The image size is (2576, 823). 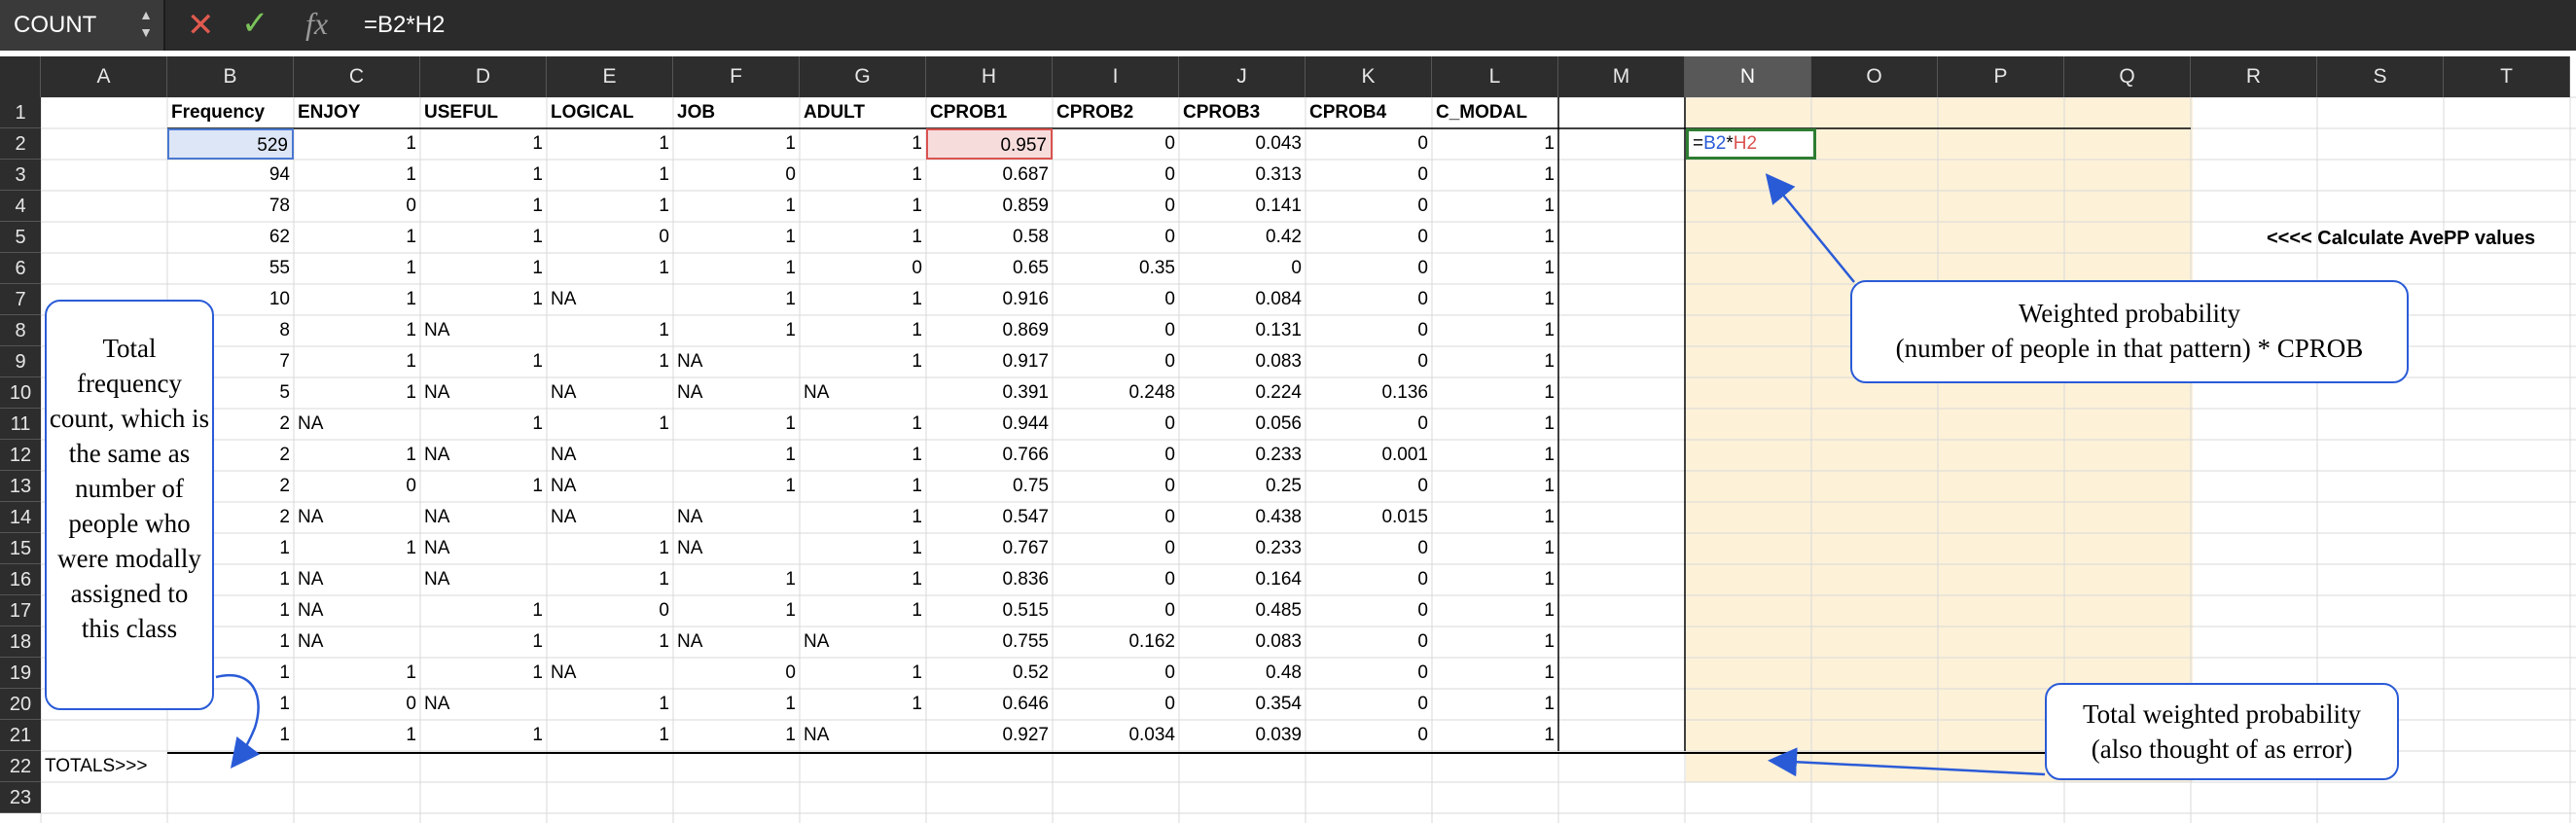 What do you see at coordinates (1031, 672) in the screenshot?
I see `cell-h19: 0.52` at bounding box center [1031, 672].